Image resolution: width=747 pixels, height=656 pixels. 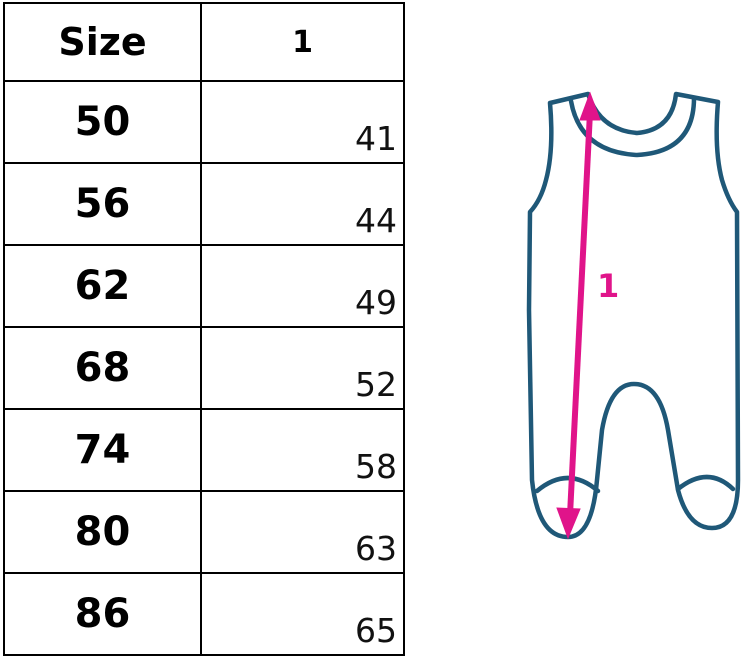 I want to click on header-size: Size, so click(x=102, y=42).